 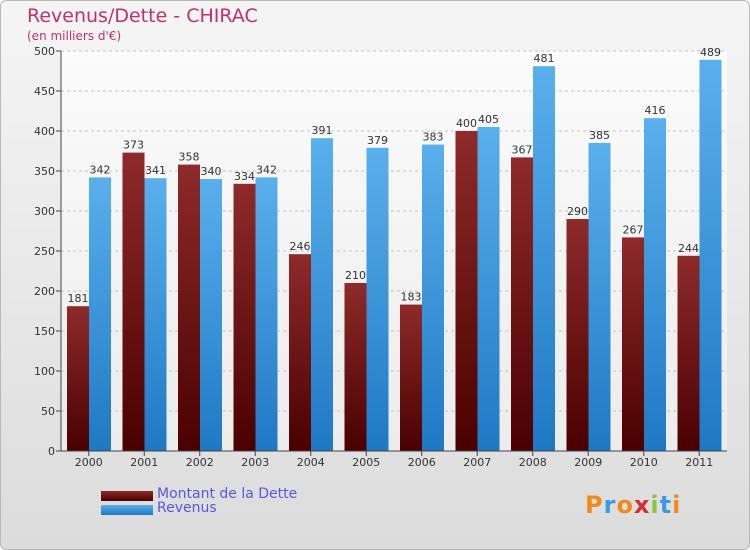 I want to click on x-tick-label: 2010, so click(x=644, y=462).